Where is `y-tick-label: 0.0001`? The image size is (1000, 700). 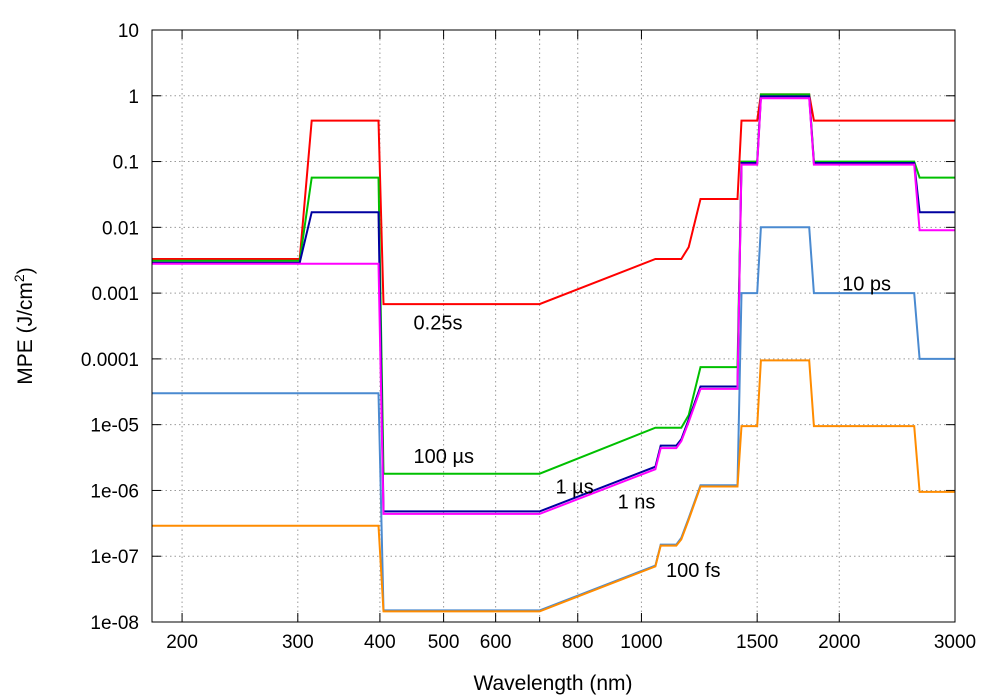
y-tick-label: 0.0001 is located at coordinates (110, 360).